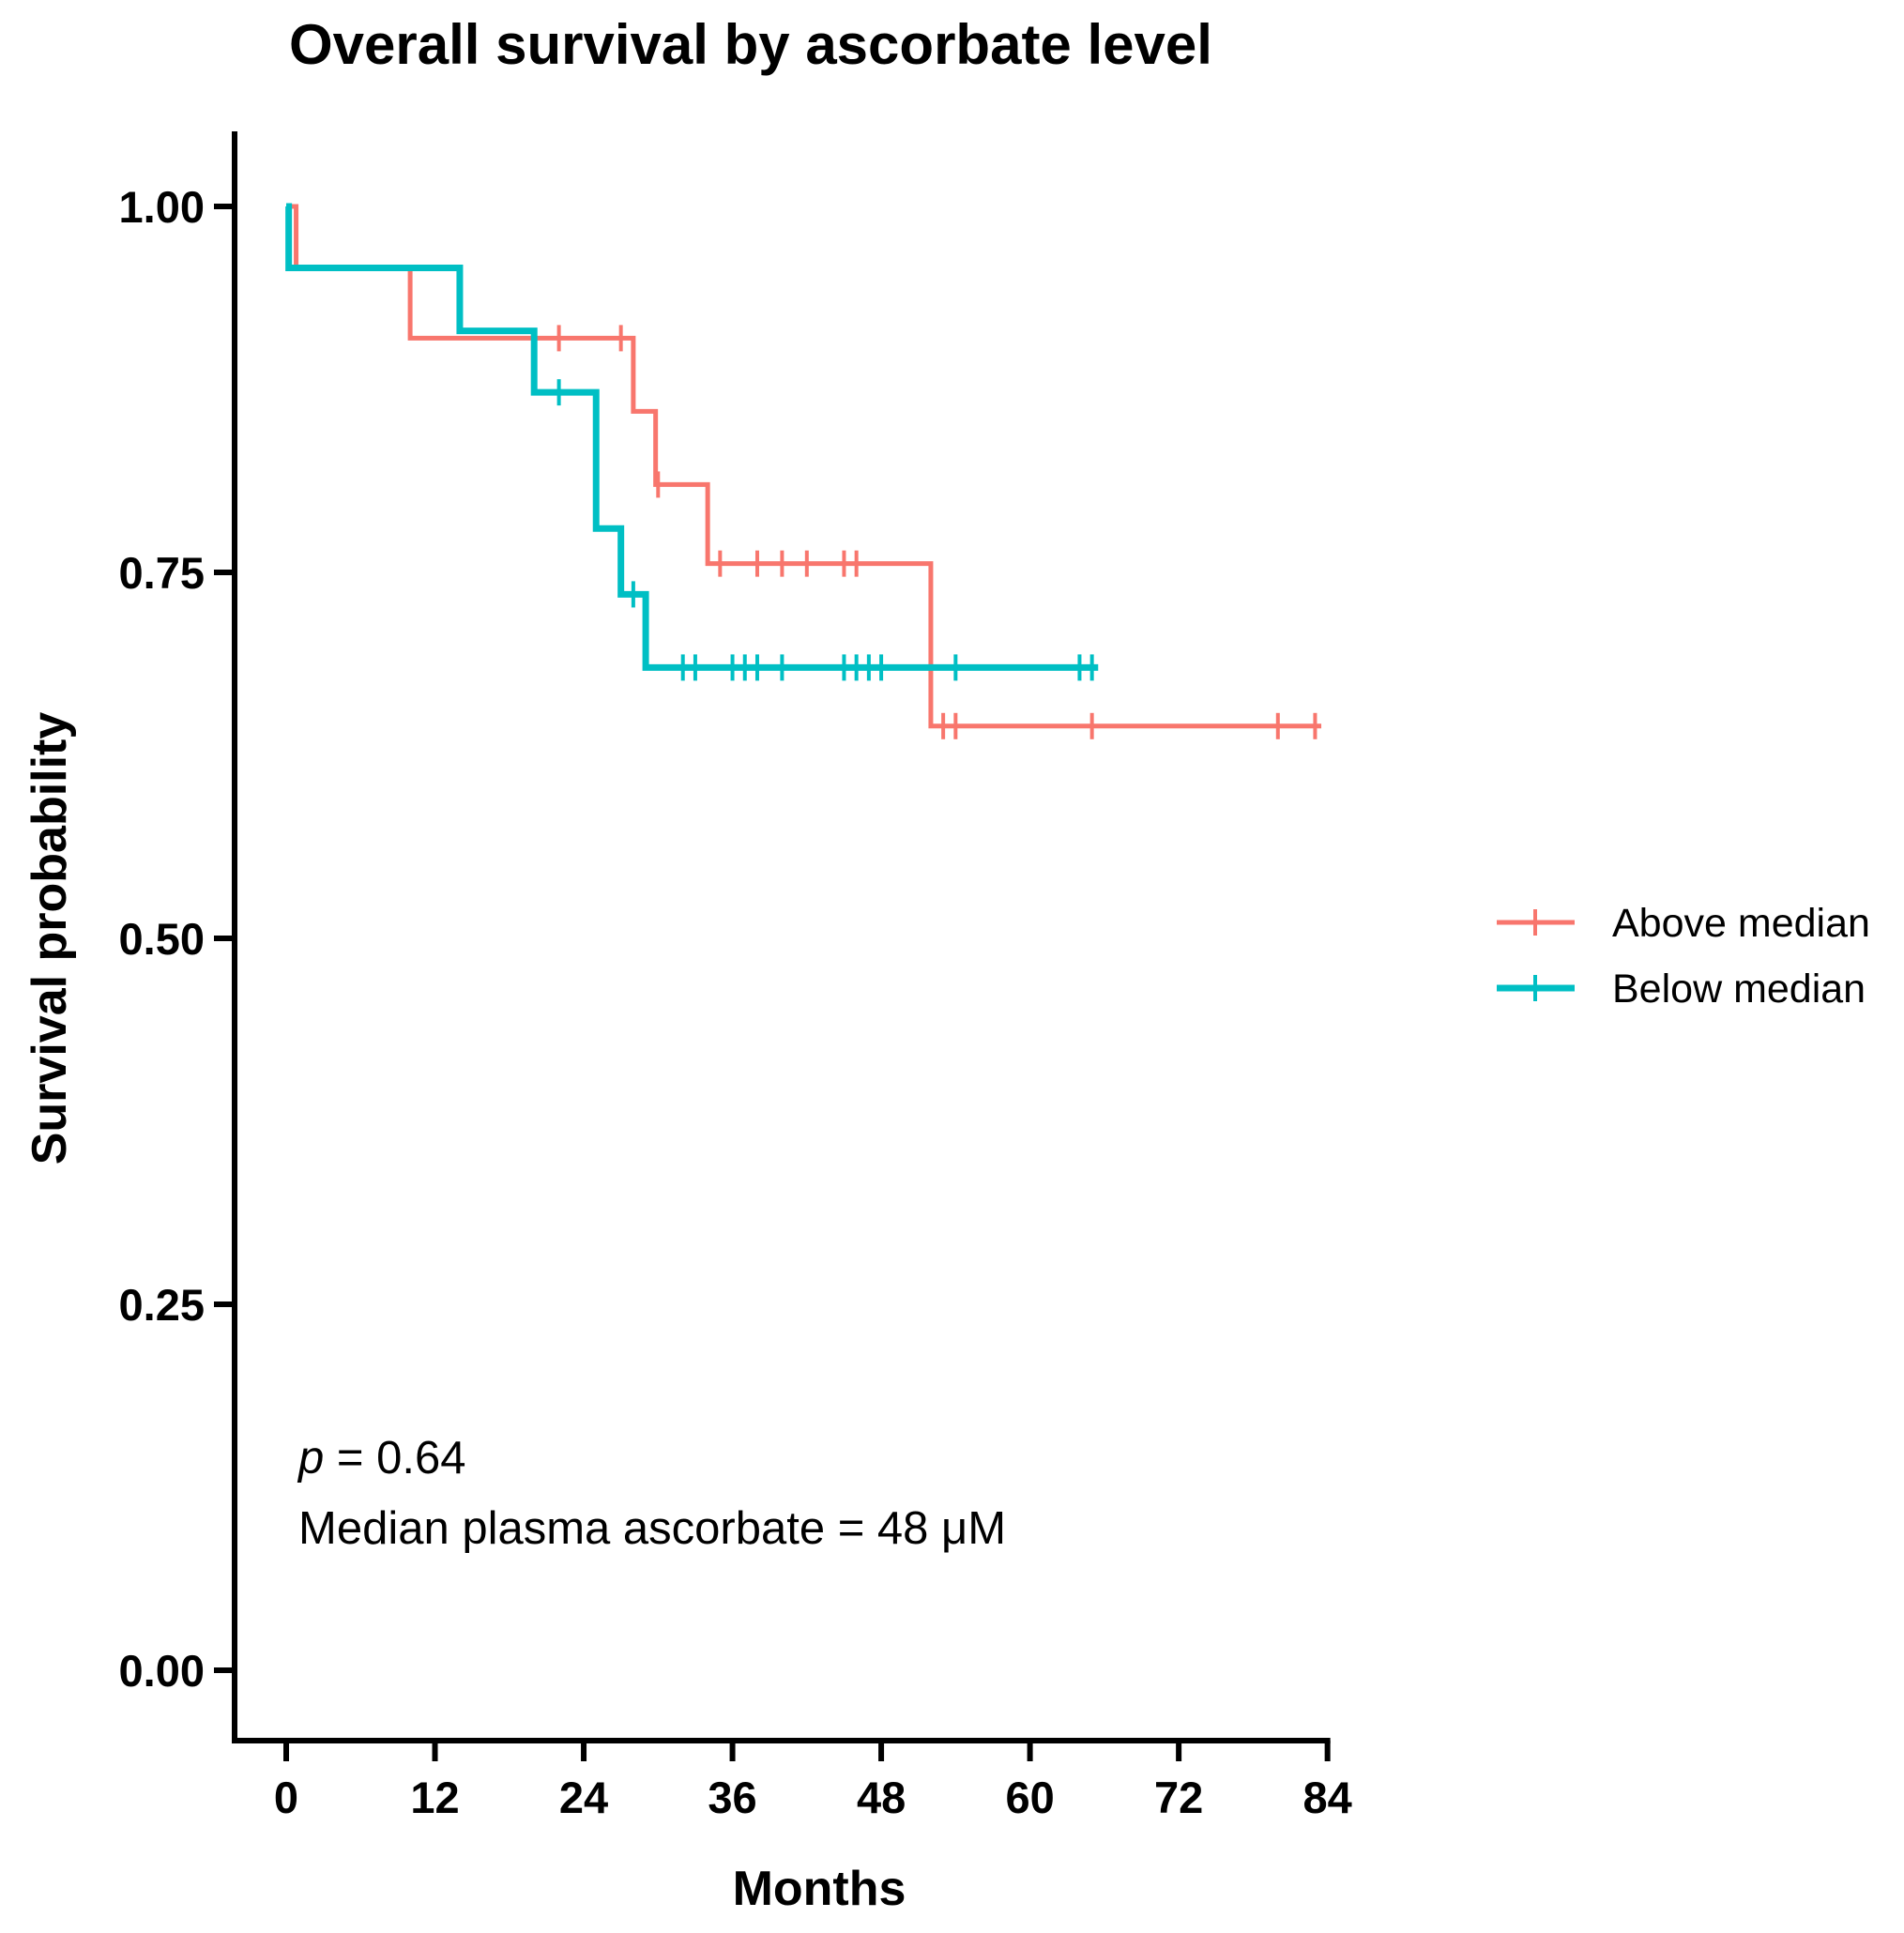  What do you see at coordinates (692, 437) in the screenshot?
I see `survival-curve-below-median` at bounding box center [692, 437].